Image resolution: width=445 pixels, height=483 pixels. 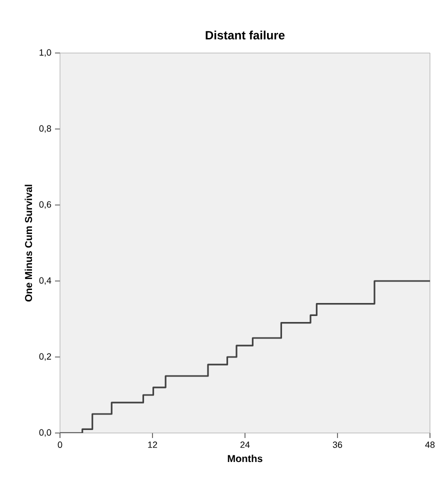 What do you see at coordinates (45, 357) in the screenshot?
I see `y-tick-label: 0,2` at bounding box center [45, 357].